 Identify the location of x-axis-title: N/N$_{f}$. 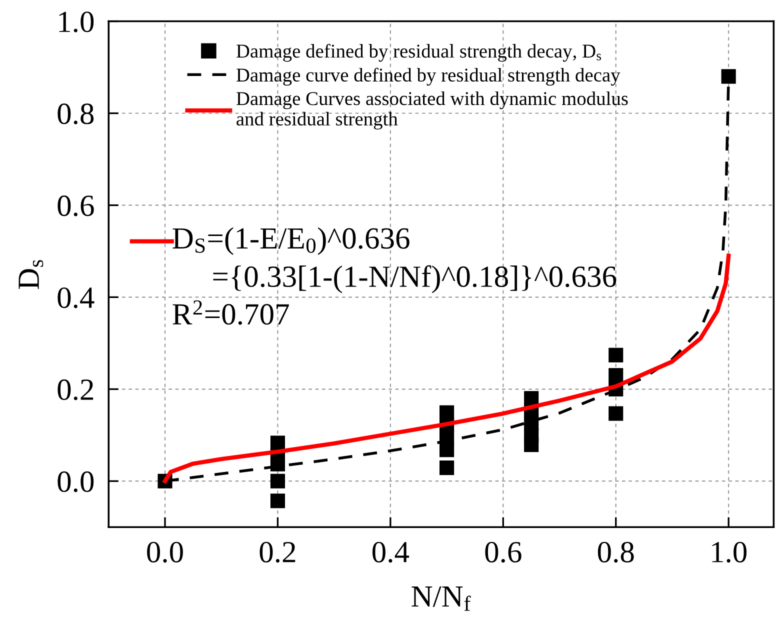
(441, 598).